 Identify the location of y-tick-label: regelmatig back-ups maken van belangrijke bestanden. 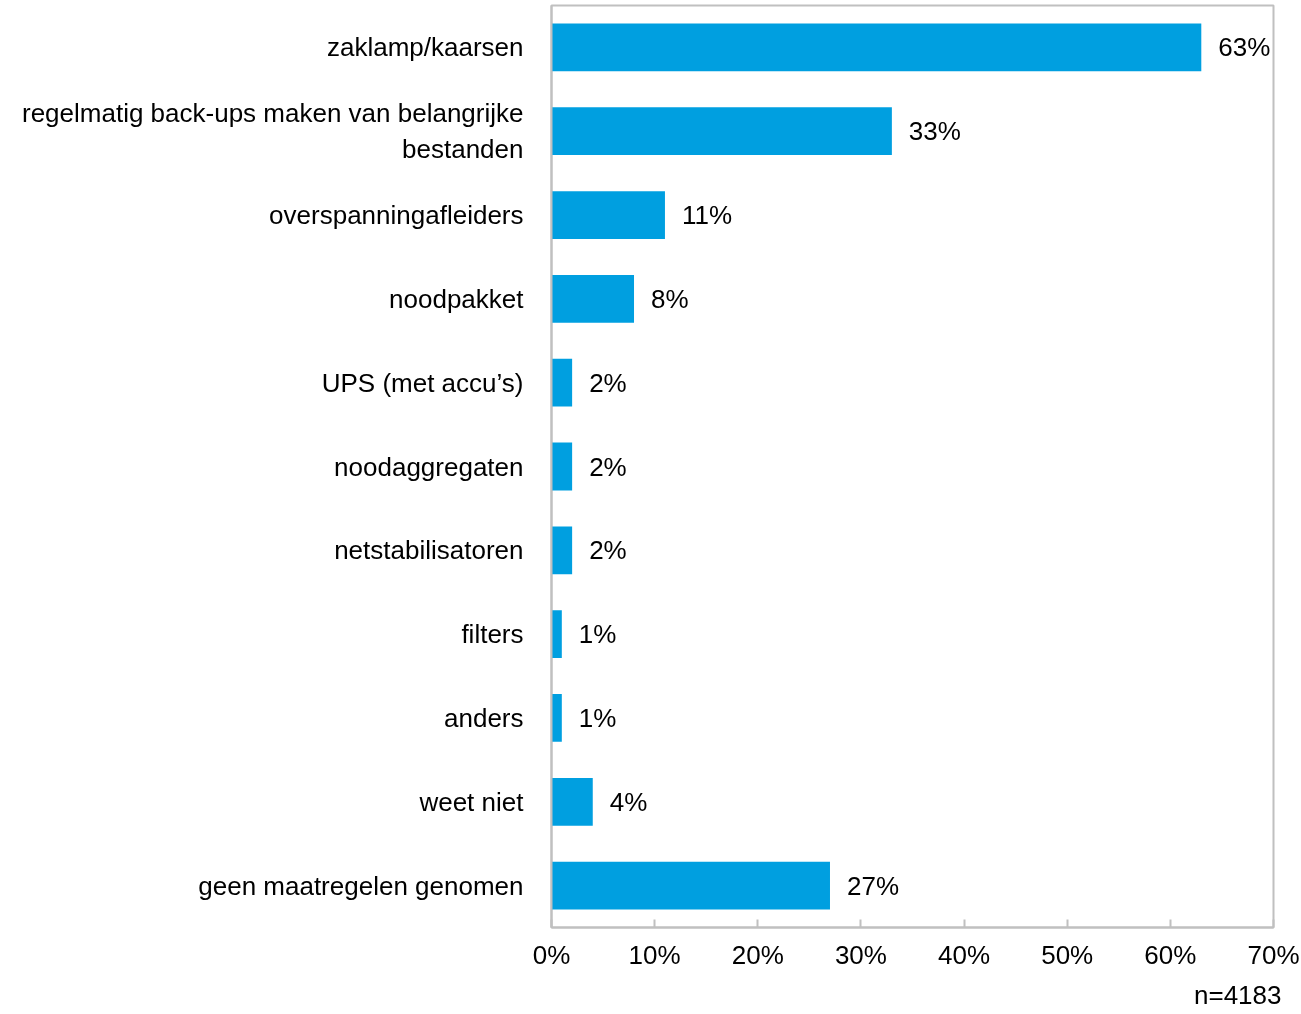
(273, 131).